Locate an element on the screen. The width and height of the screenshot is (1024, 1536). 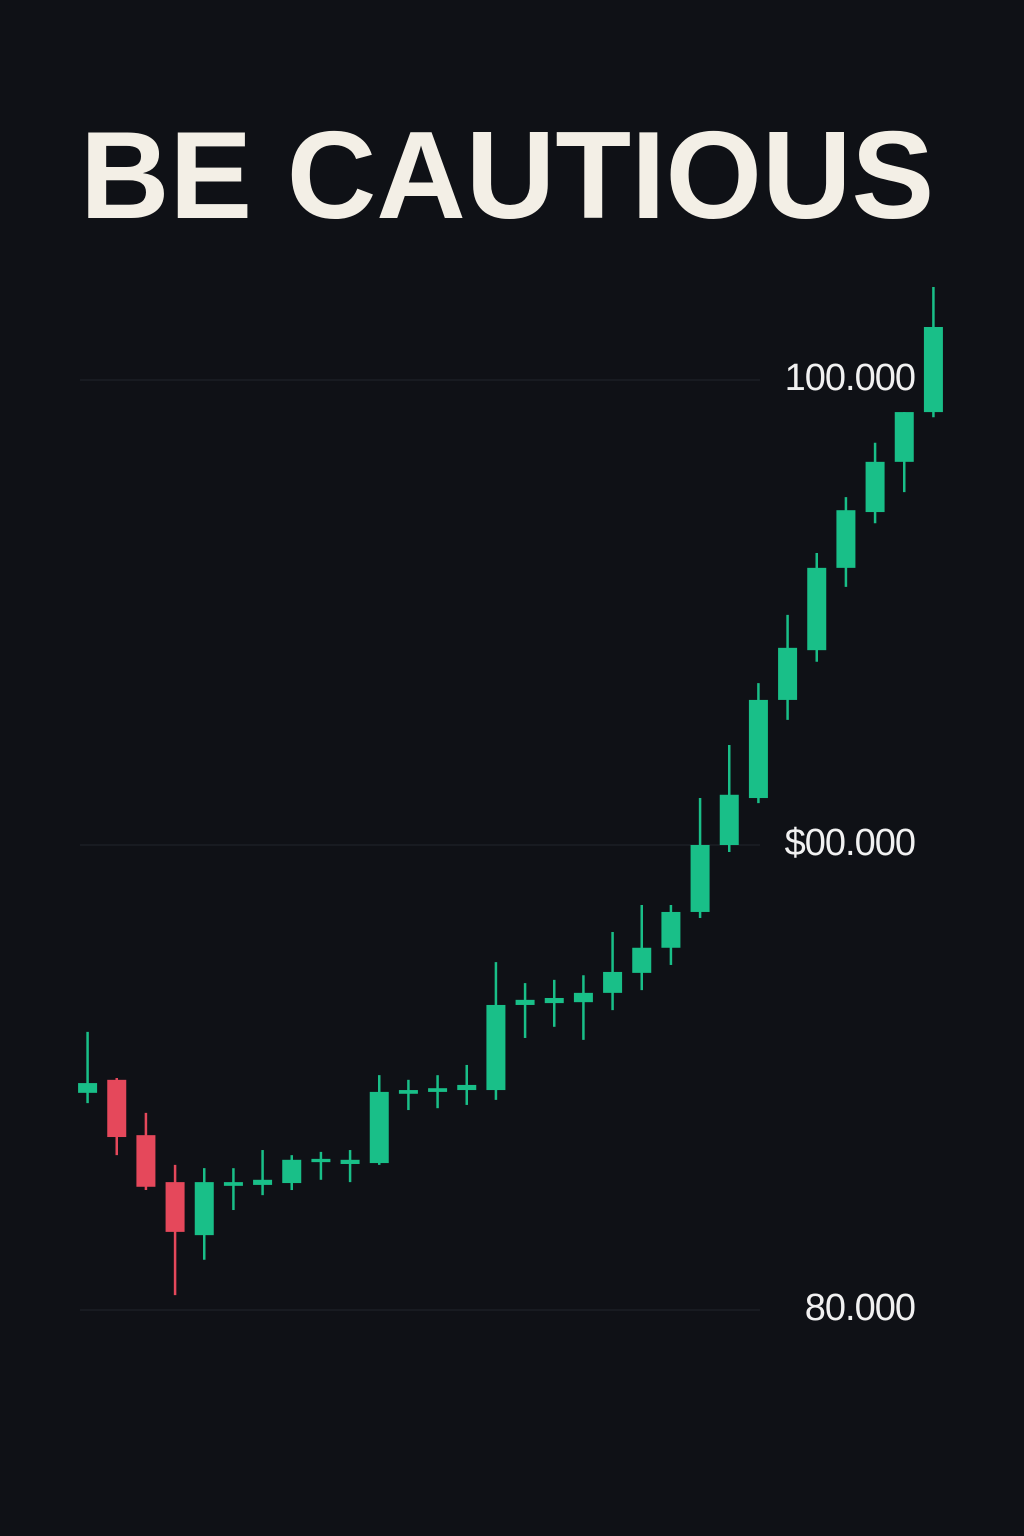
y-tick-label: 80.000 is located at coordinates (860, 1308).